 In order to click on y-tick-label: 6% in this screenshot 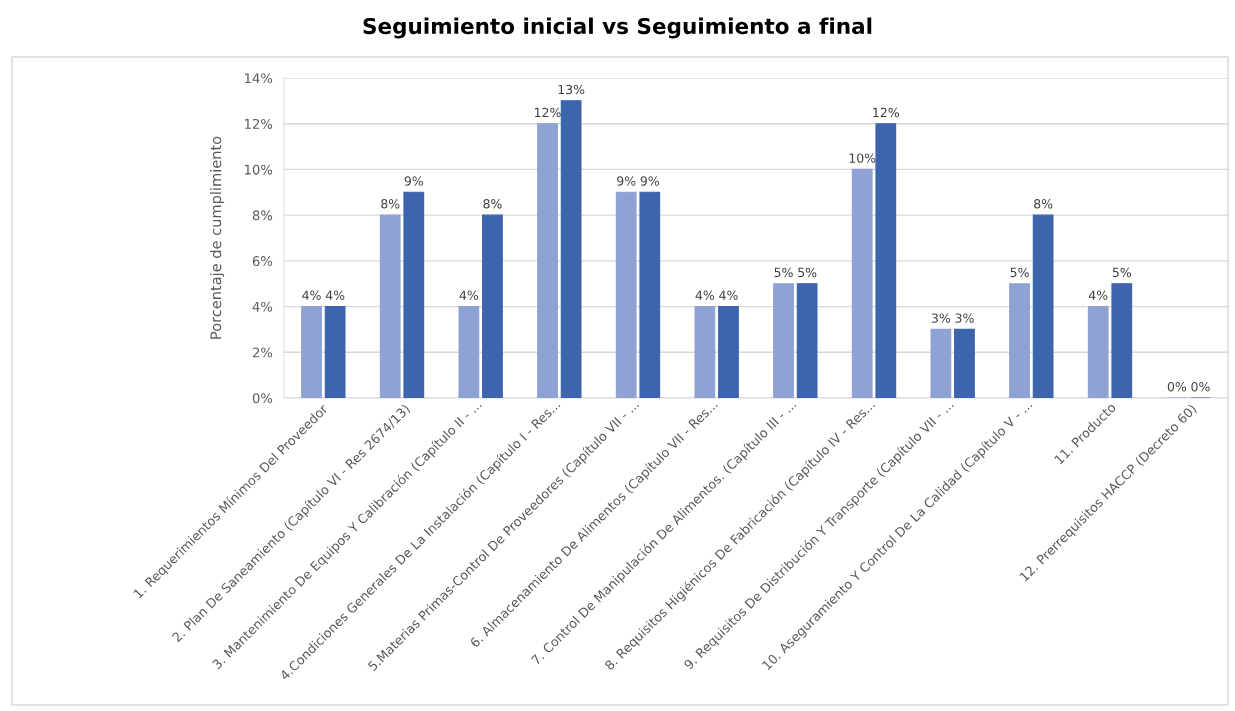, I will do `click(262, 261)`.